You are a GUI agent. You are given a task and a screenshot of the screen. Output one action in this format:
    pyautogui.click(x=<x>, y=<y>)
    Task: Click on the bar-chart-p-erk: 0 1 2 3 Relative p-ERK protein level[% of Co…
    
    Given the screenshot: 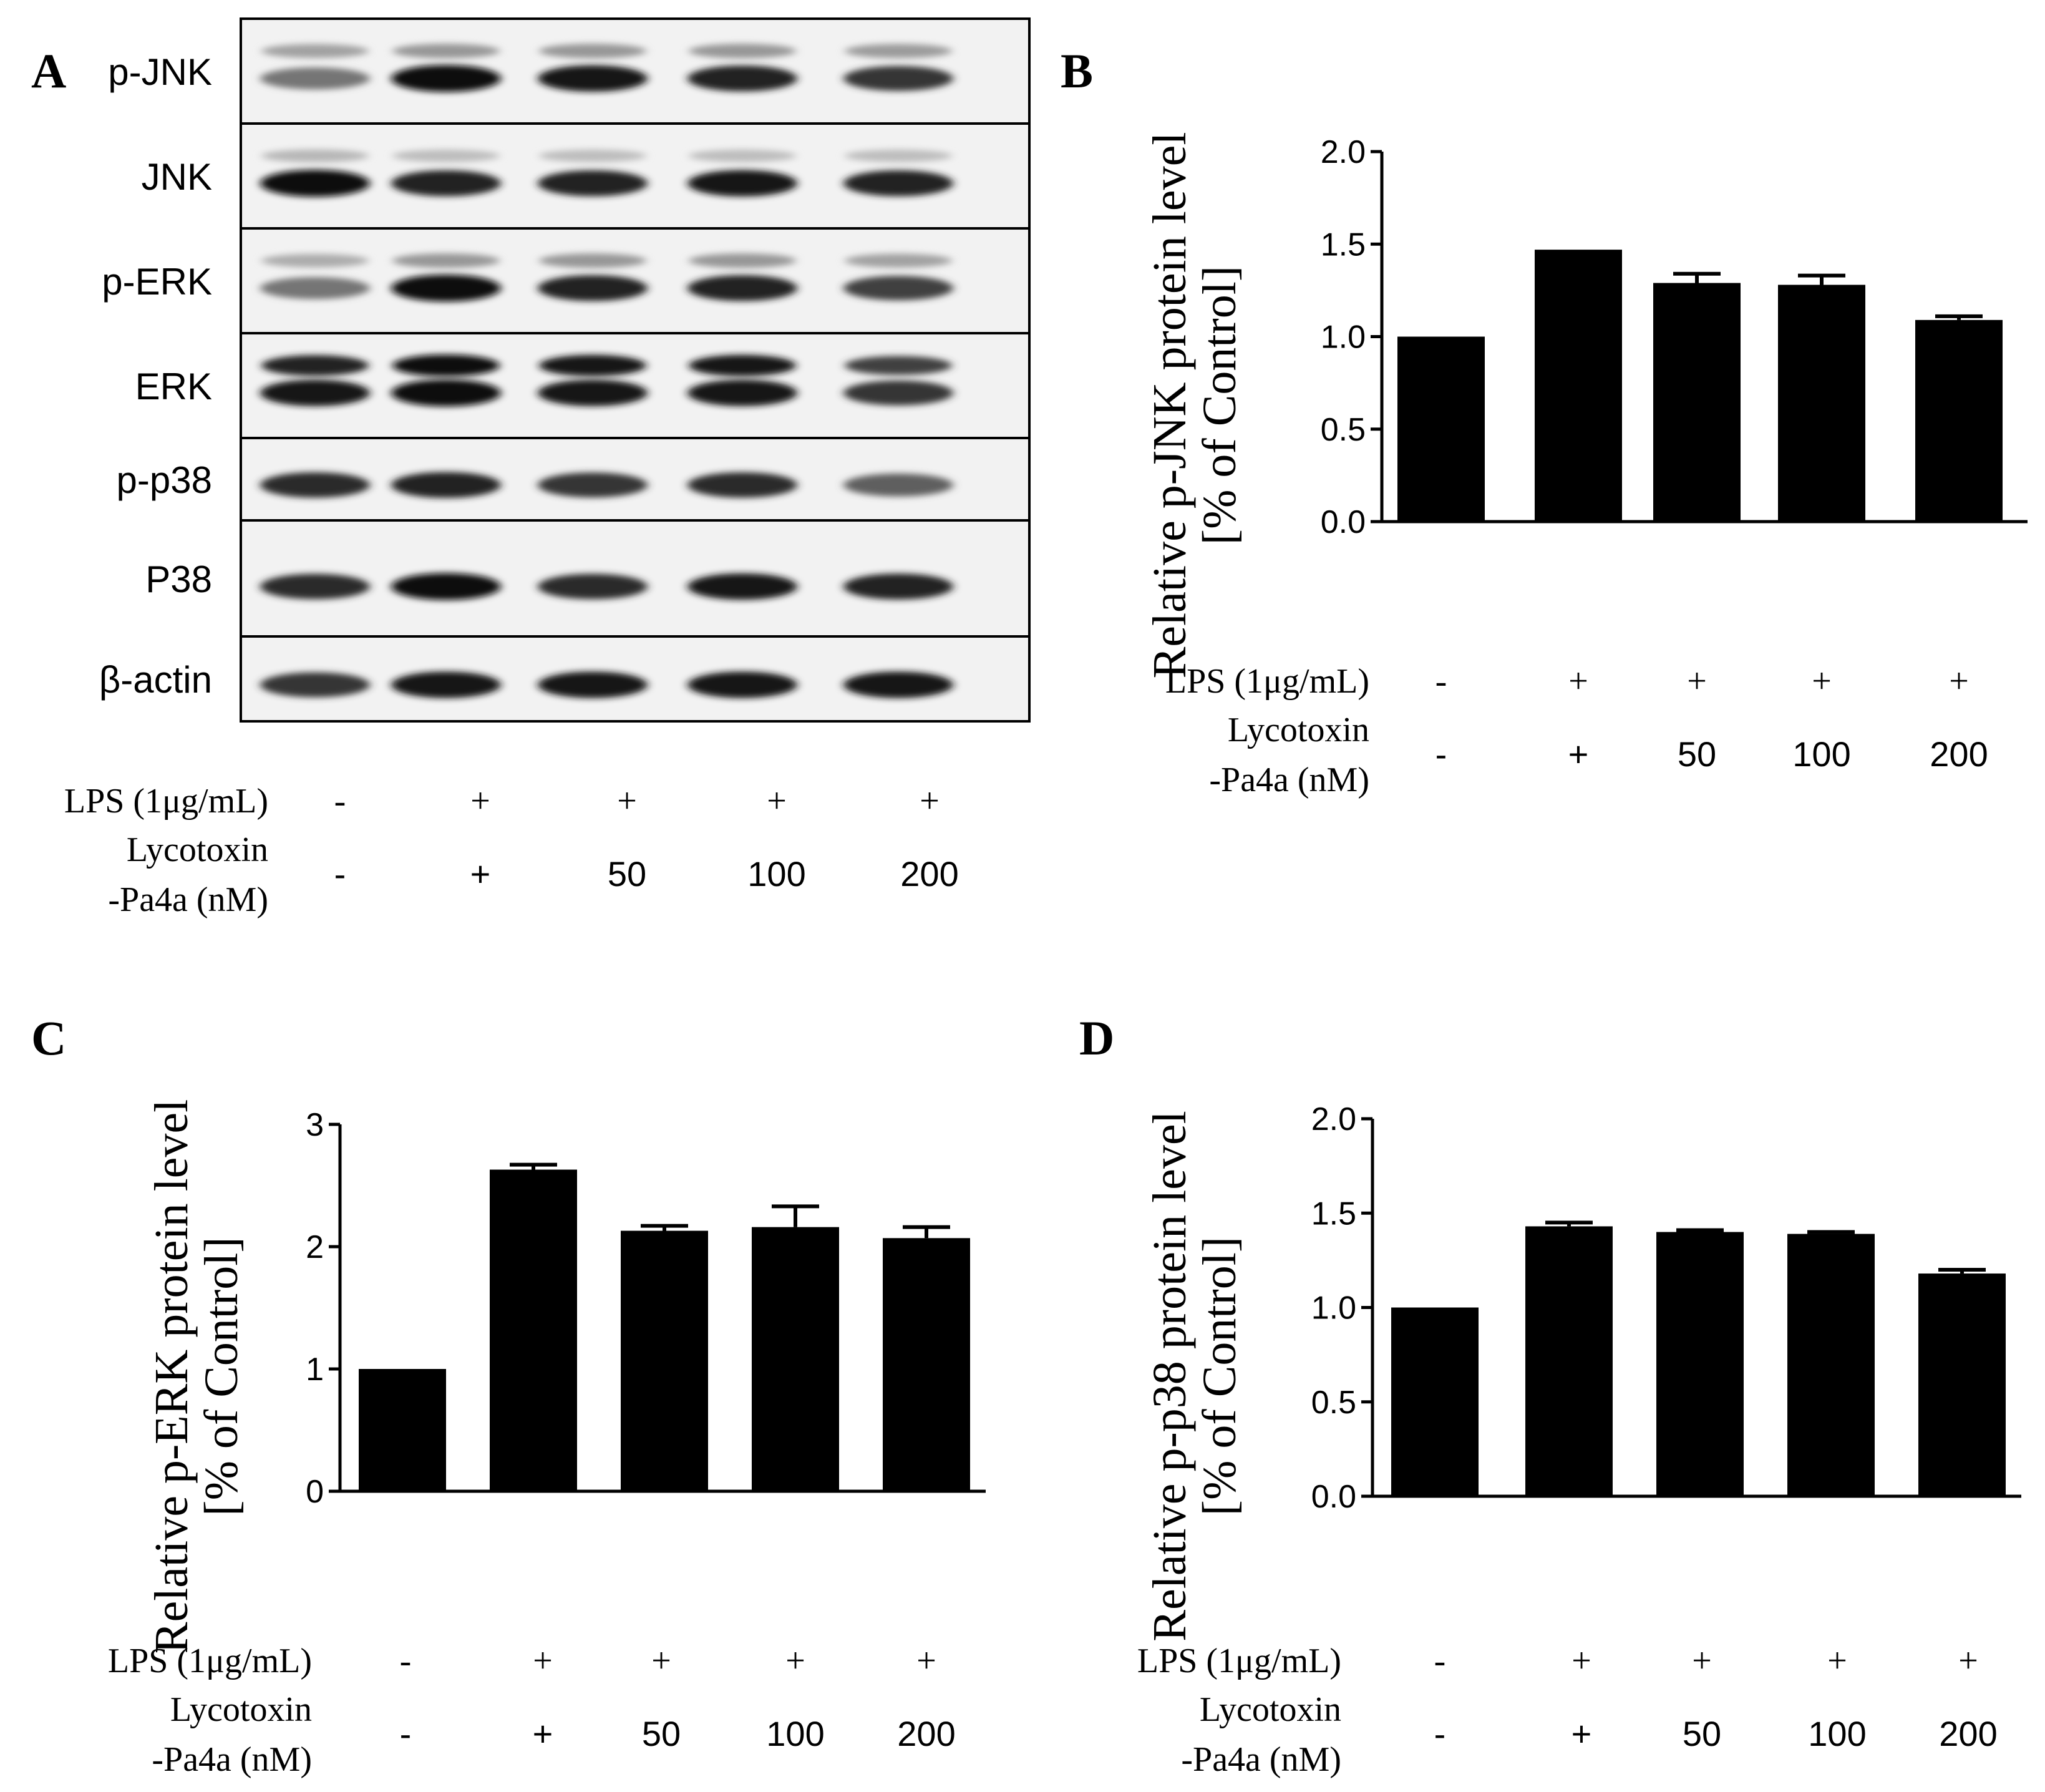 What is the action you would take?
    pyautogui.click(x=565, y=1376)
    